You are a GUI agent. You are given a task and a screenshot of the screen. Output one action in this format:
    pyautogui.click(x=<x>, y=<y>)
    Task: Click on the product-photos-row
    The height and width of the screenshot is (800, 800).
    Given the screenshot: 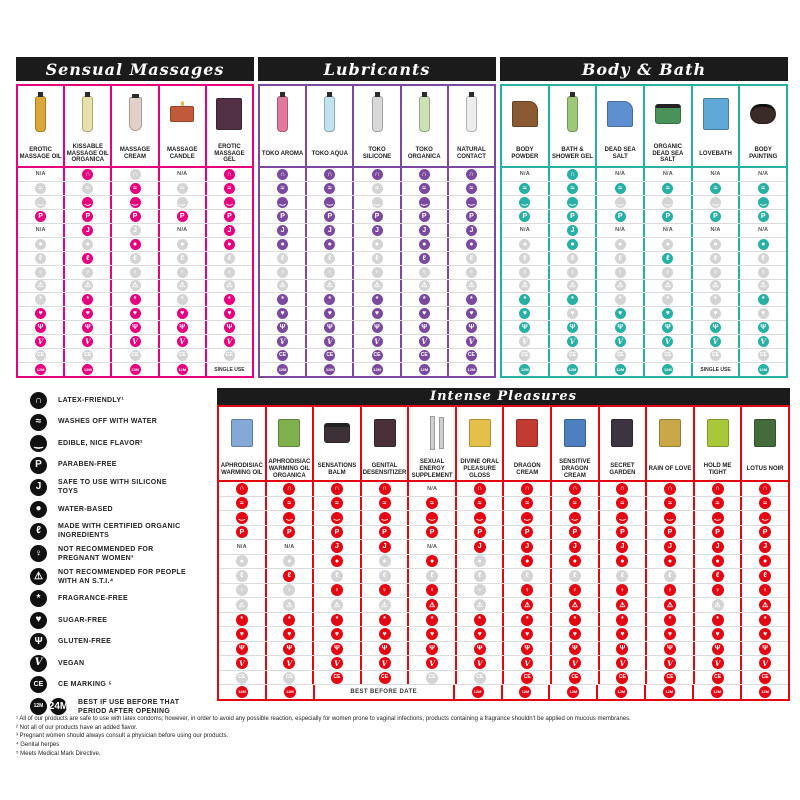 What is the action you would take?
    pyautogui.click(x=644, y=114)
    